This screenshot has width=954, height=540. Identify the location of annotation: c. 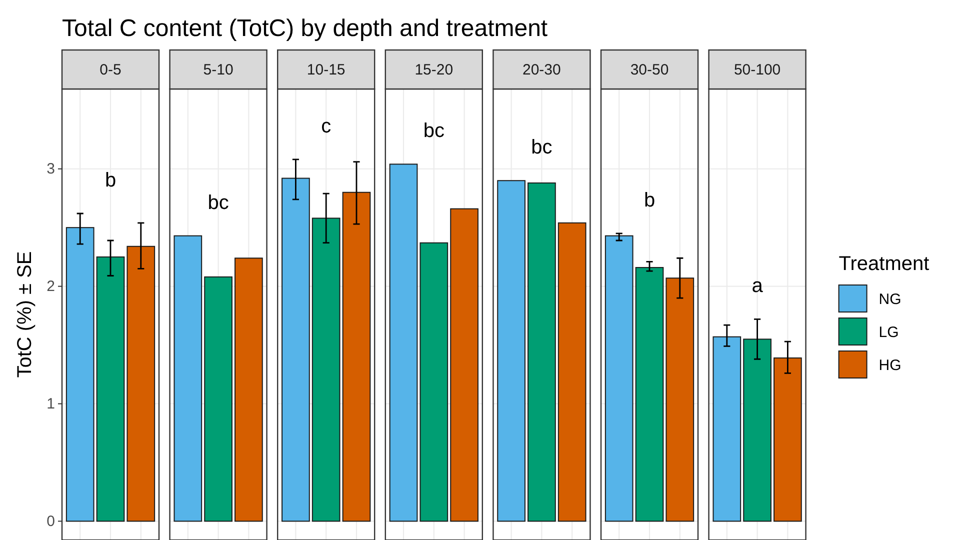
(326, 127).